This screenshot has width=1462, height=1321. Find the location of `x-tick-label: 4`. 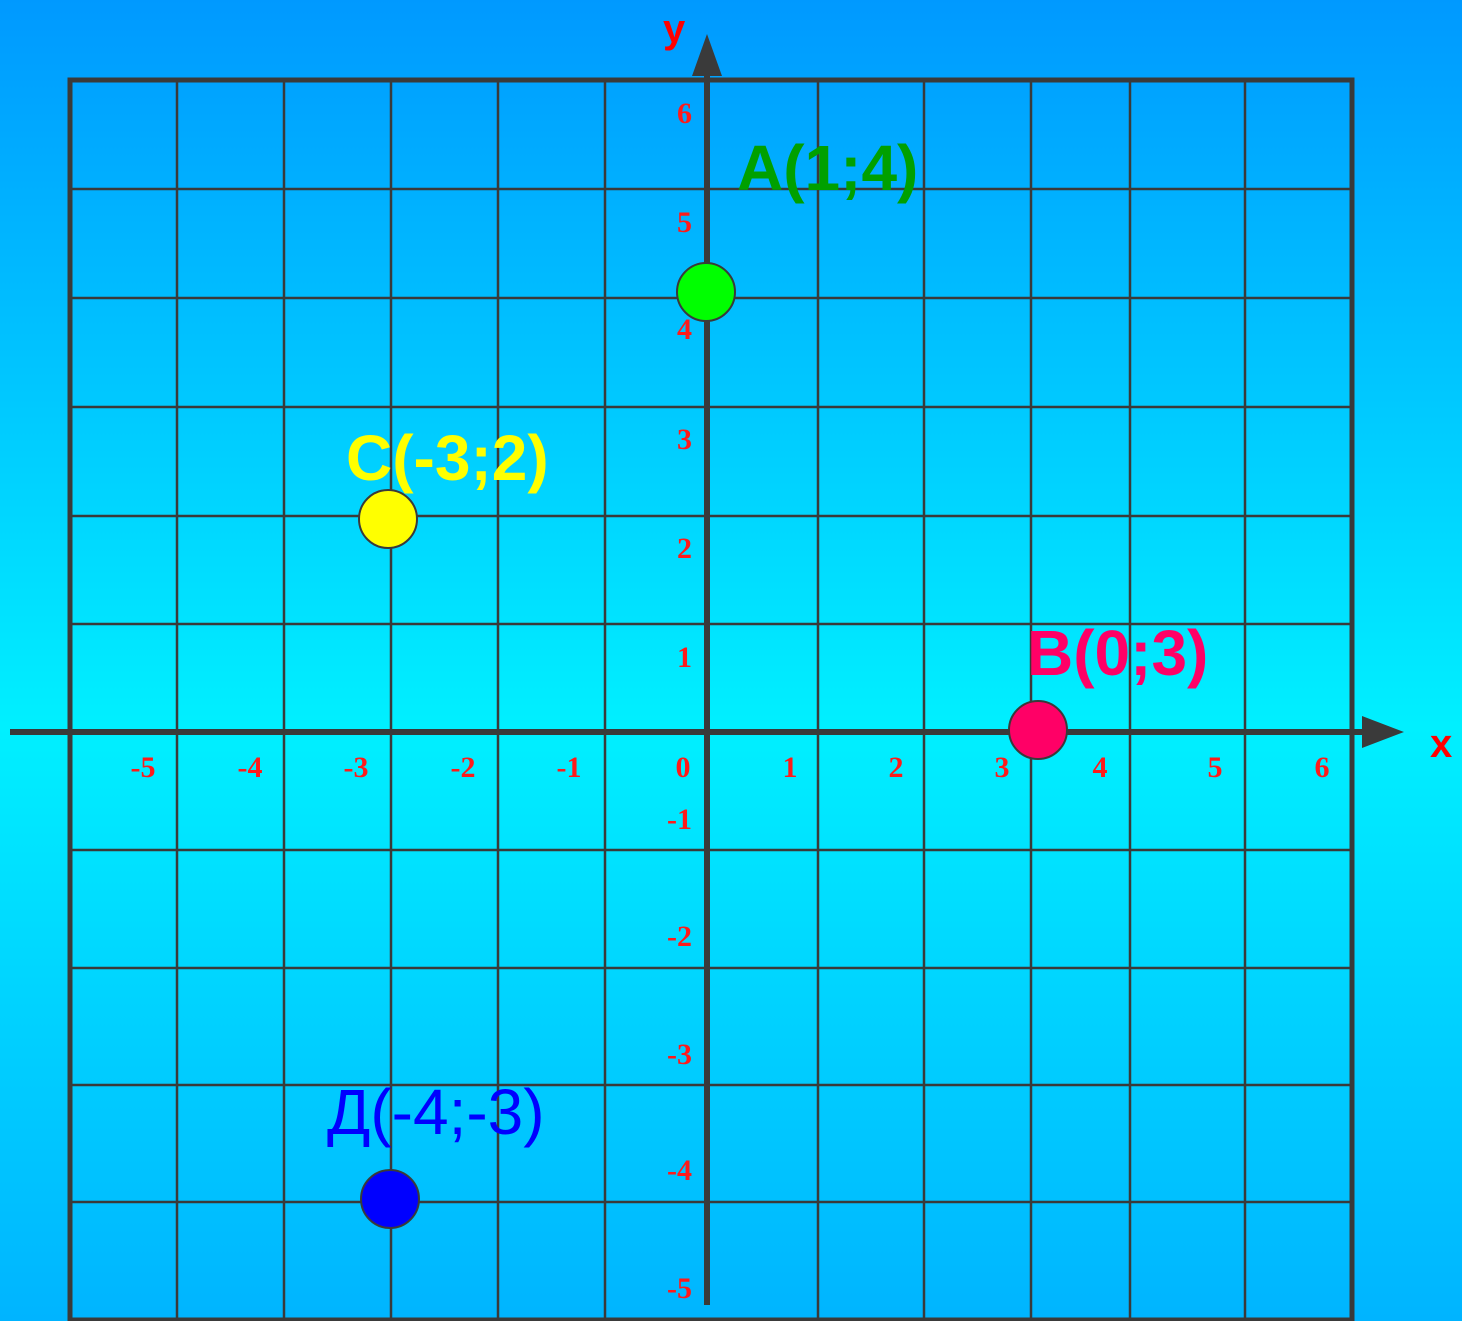

x-tick-label: 4 is located at coordinates (1100, 767).